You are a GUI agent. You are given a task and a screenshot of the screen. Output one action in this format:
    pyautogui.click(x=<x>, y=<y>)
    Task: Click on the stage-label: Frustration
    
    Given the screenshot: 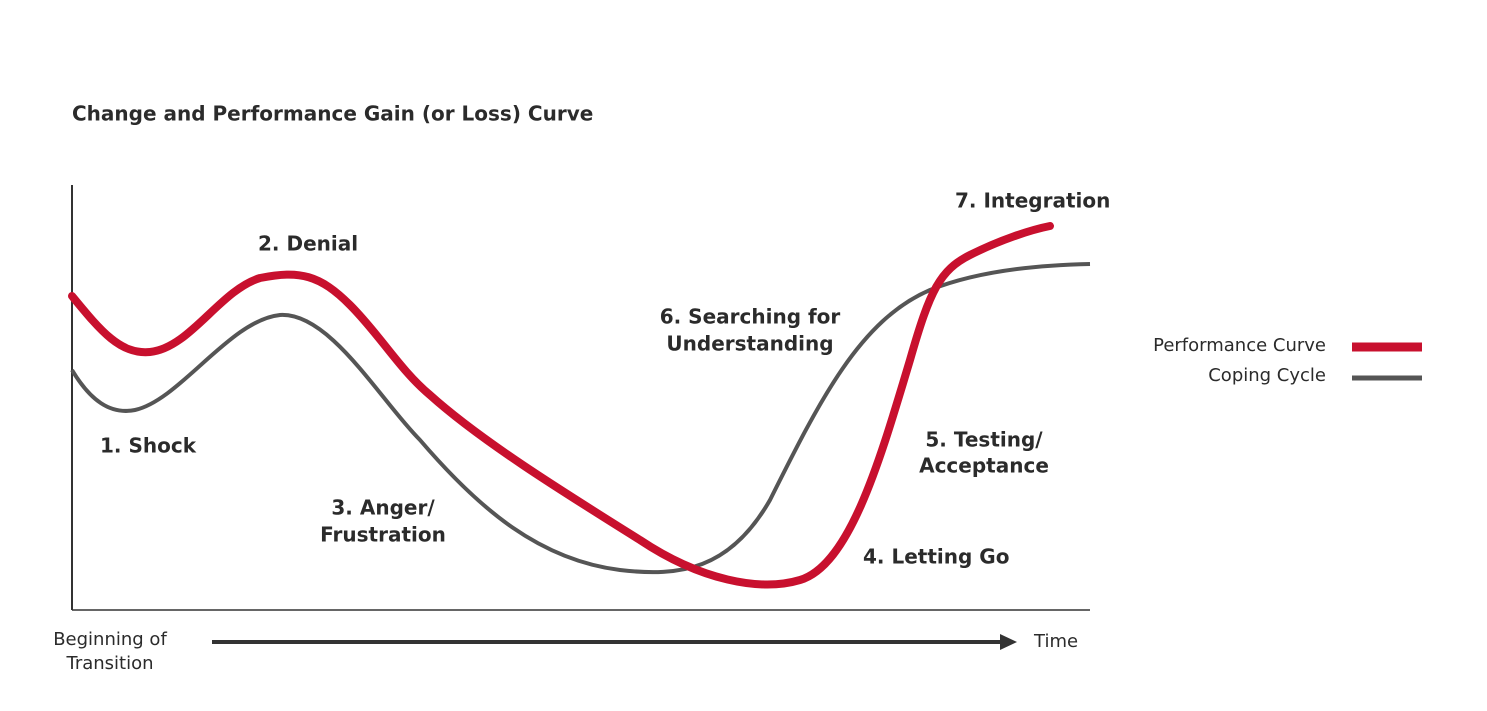 What is the action you would take?
    pyautogui.click(x=383, y=535)
    